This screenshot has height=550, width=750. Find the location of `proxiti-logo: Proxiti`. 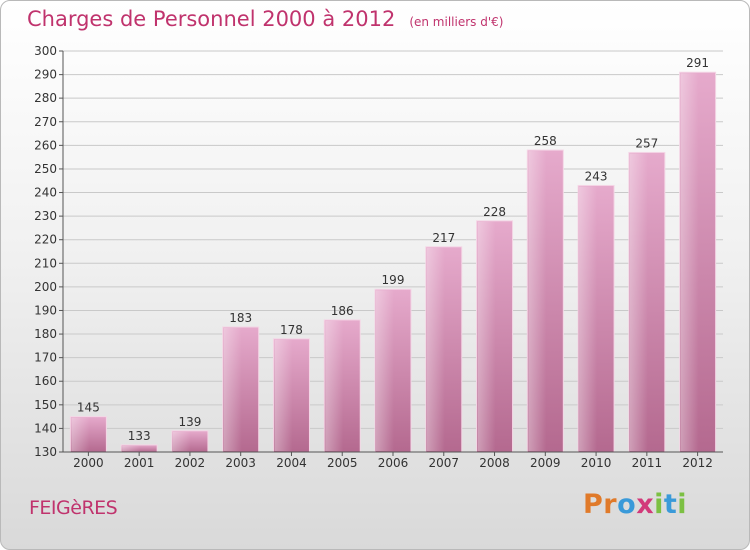

proxiti-logo: Proxiti is located at coordinates (635, 504).